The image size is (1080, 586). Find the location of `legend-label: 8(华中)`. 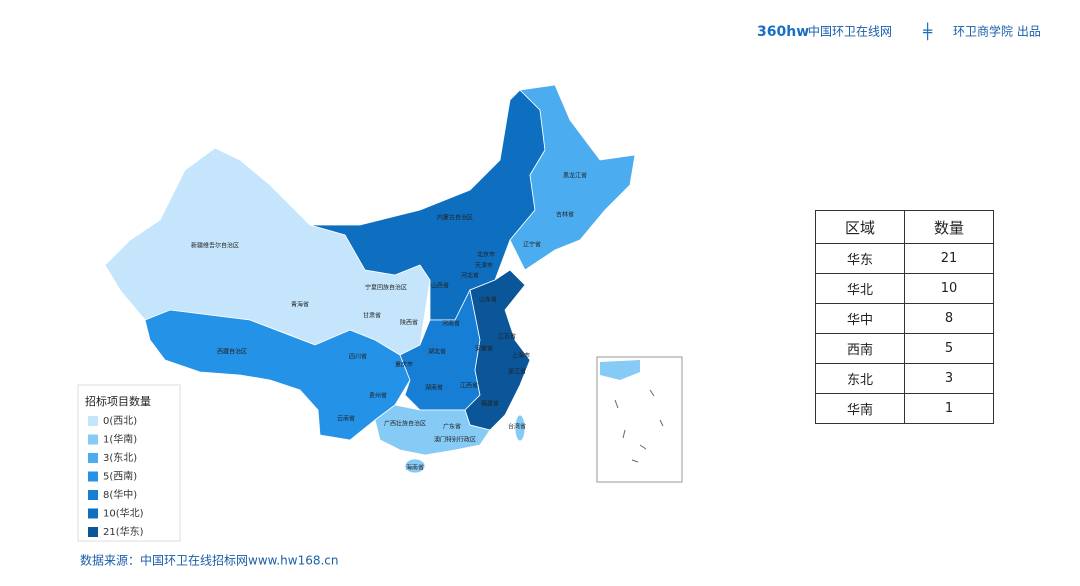

legend-label: 8(华中) is located at coordinates (120, 494).